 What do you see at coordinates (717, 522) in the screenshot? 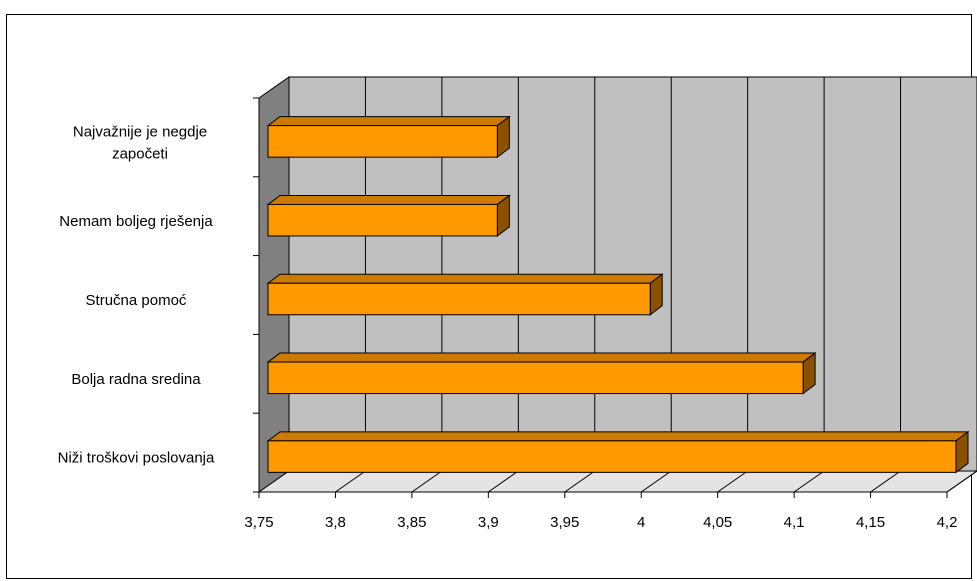
I see `x-tick-label: 4,05` at bounding box center [717, 522].